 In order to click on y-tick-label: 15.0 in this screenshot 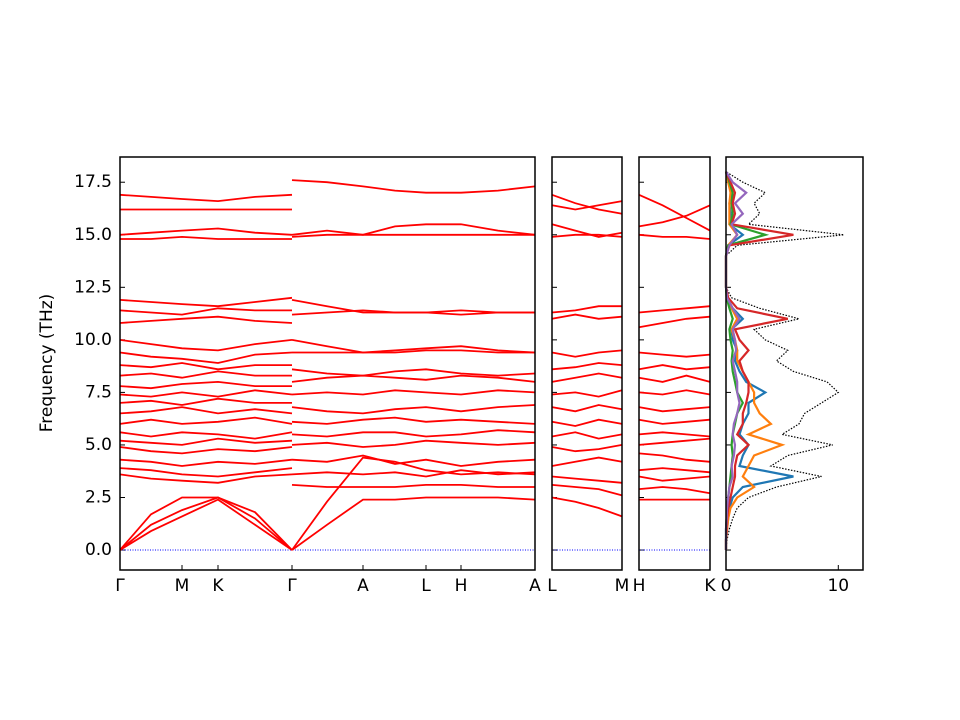, I will do `click(93, 235)`.